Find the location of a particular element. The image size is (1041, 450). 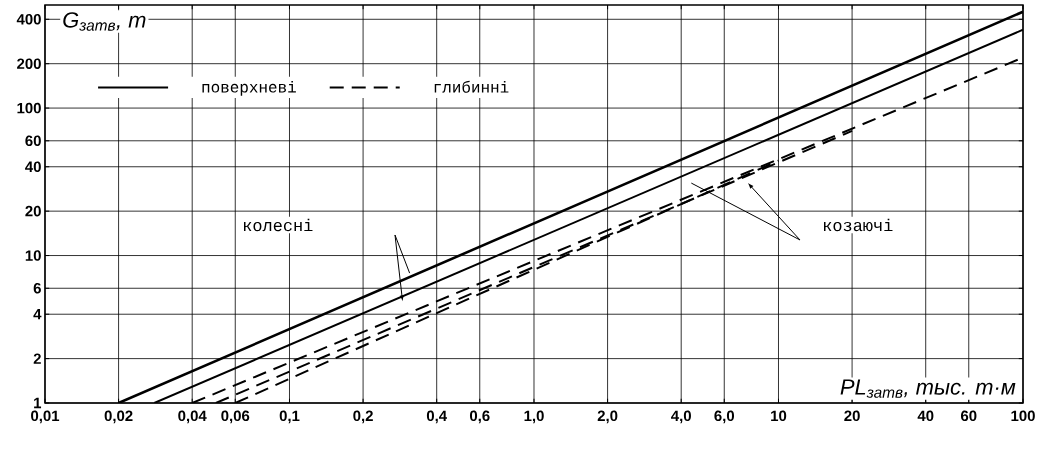

annotation: колесні is located at coordinates (278, 225).